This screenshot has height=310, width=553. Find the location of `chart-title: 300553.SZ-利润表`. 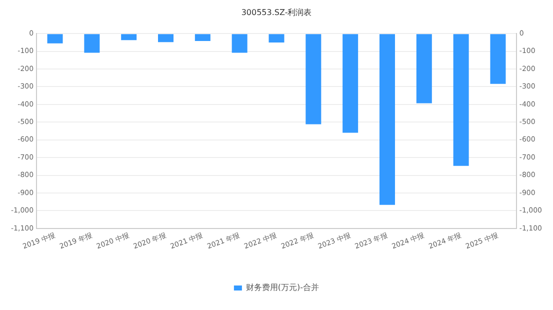

chart-title: 300553.SZ-利润表 is located at coordinates (276, 12).